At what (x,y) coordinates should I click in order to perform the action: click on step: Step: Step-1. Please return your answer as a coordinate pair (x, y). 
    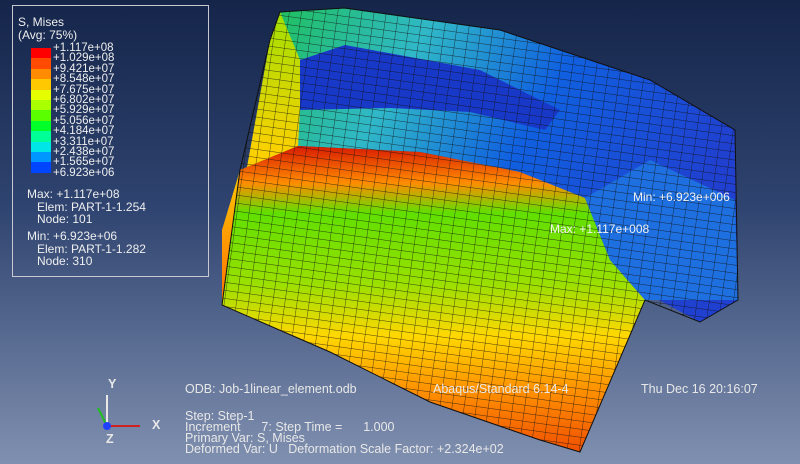
    Looking at the image, I should click on (220, 416).